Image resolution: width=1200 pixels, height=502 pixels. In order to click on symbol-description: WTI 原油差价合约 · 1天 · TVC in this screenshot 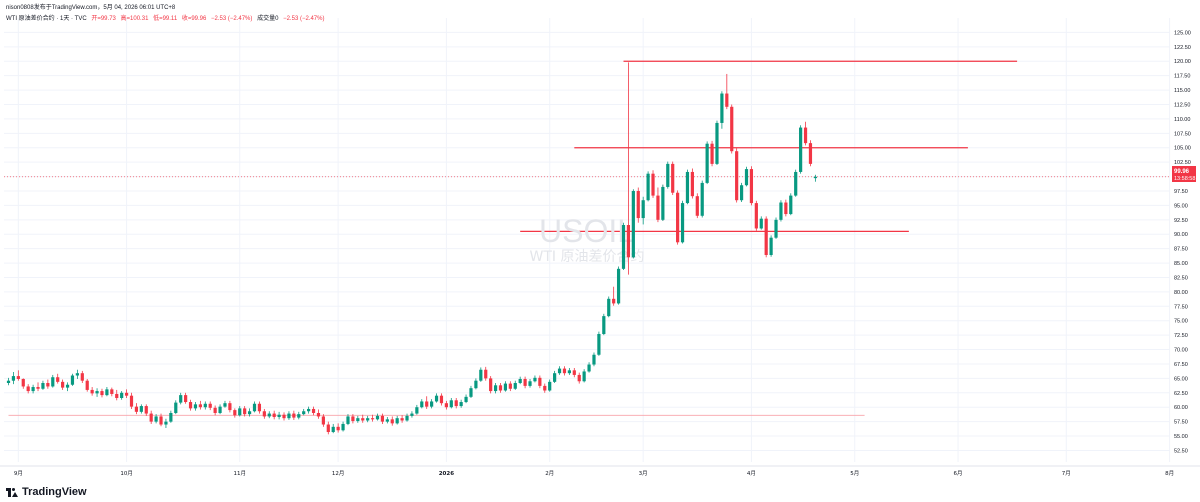, I will do `click(46, 19)`.